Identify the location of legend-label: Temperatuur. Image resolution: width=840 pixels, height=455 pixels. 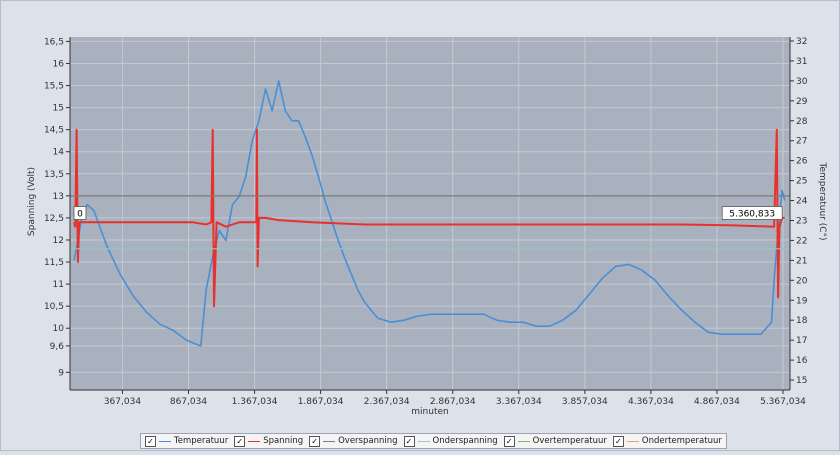
(201, 441).